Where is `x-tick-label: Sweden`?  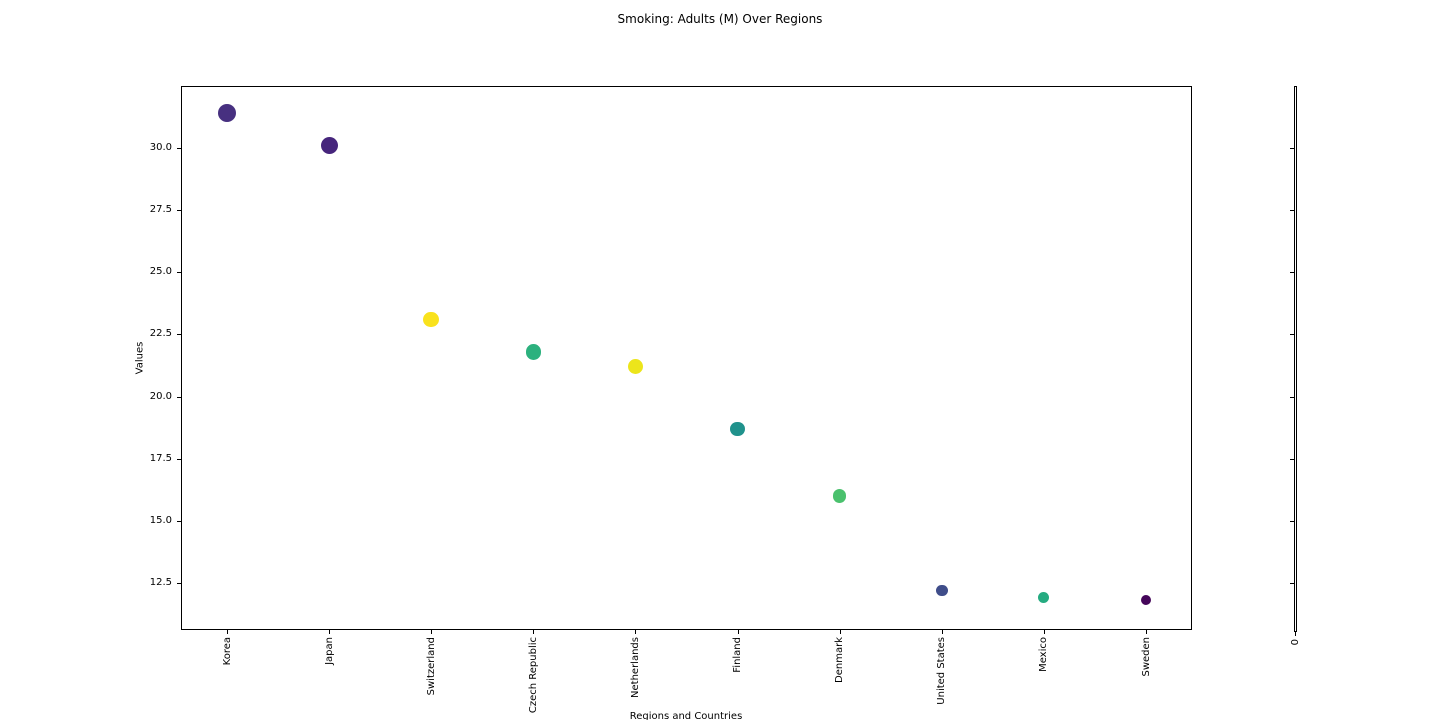
x-tick-label: Sweden is located at coordinates (1146, 657).